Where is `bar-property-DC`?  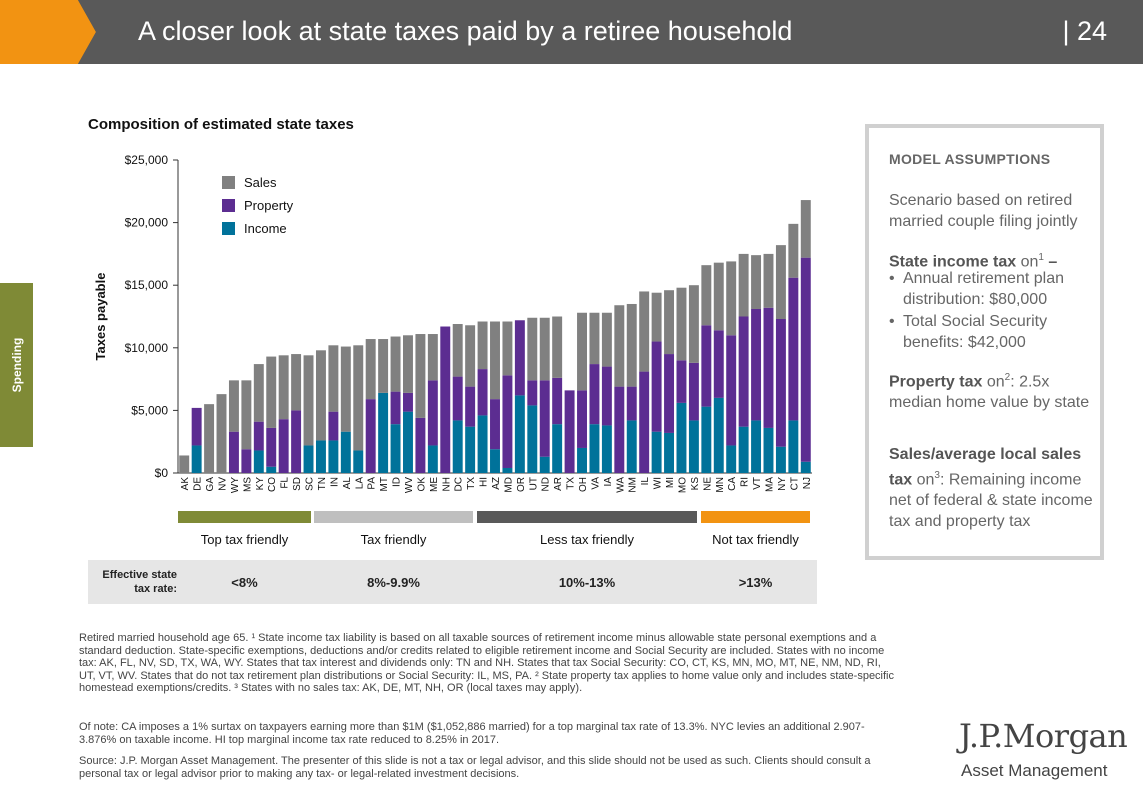
bar-property-DC is located at coordinates (457, 398).